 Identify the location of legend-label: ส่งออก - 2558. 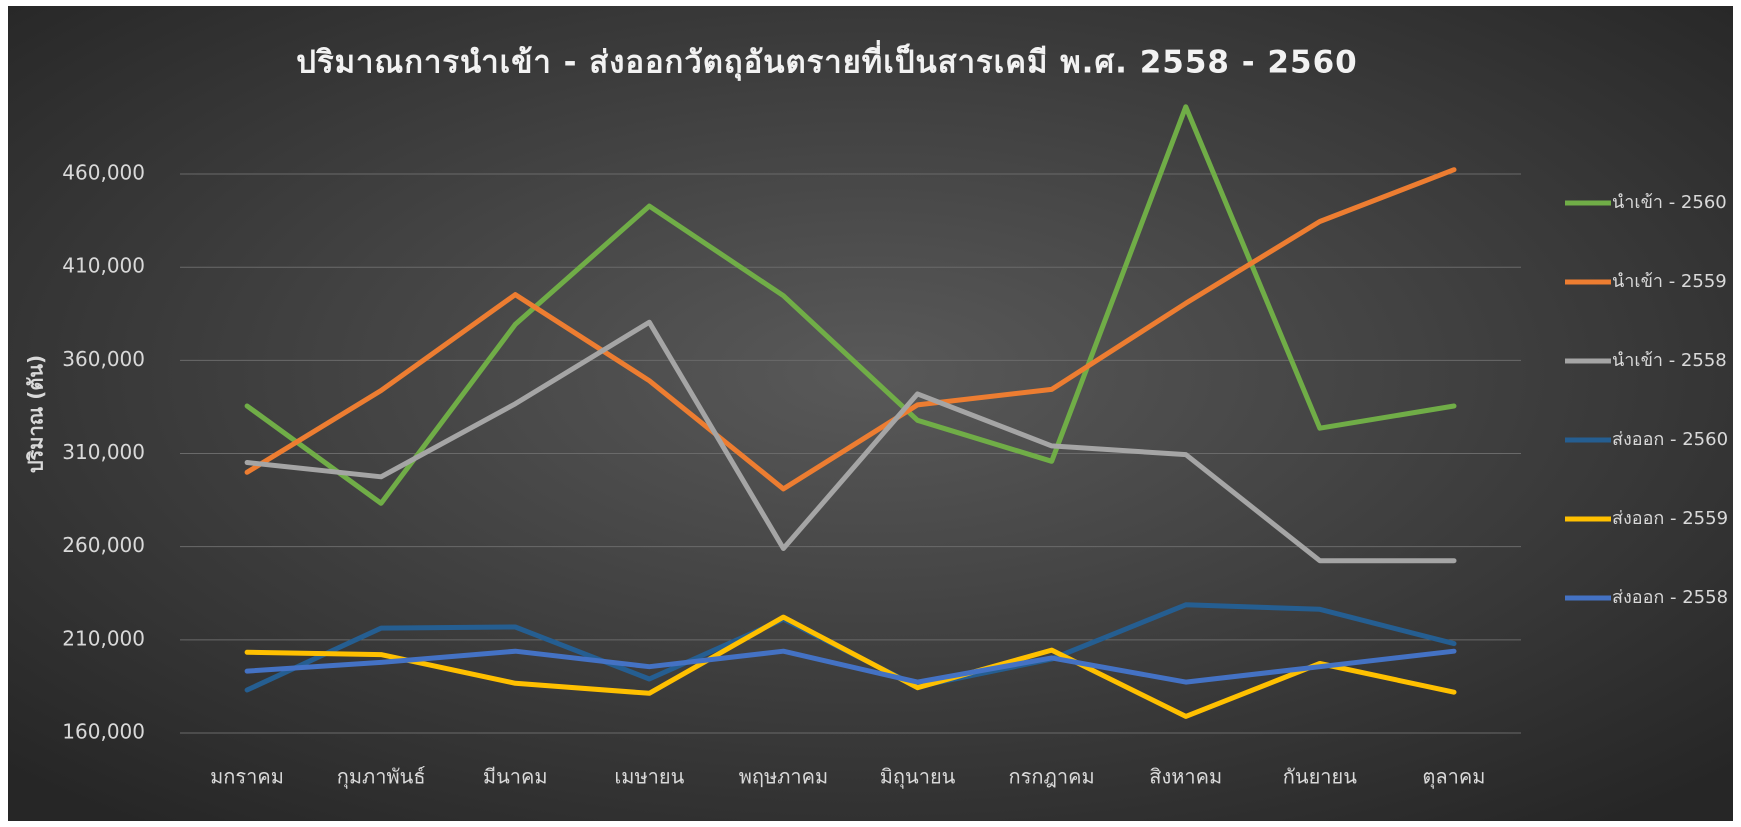
(1670, 597).